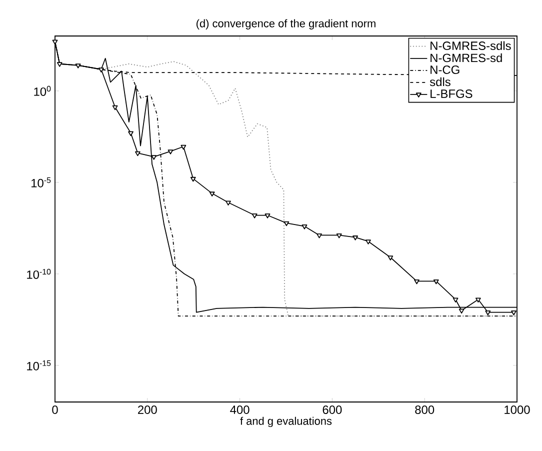  What do you see at coordinates (451, 94) in the screenshot?
I see `legend-label: L-BFGS` at bounding box center [451, 94].